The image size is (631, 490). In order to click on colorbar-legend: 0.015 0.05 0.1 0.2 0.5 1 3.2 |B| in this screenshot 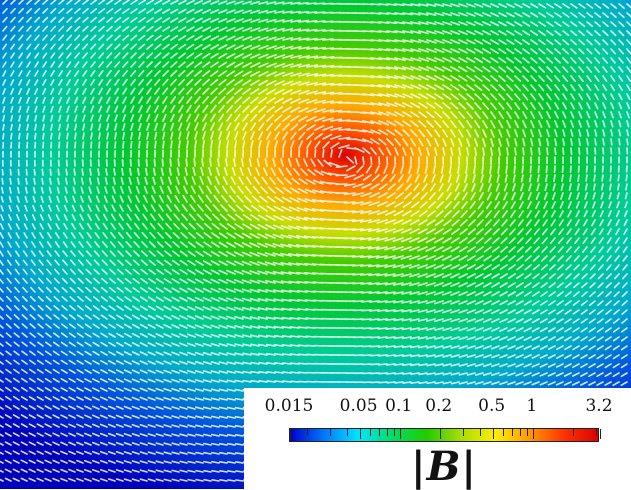, I will do `click(437, 438)`.